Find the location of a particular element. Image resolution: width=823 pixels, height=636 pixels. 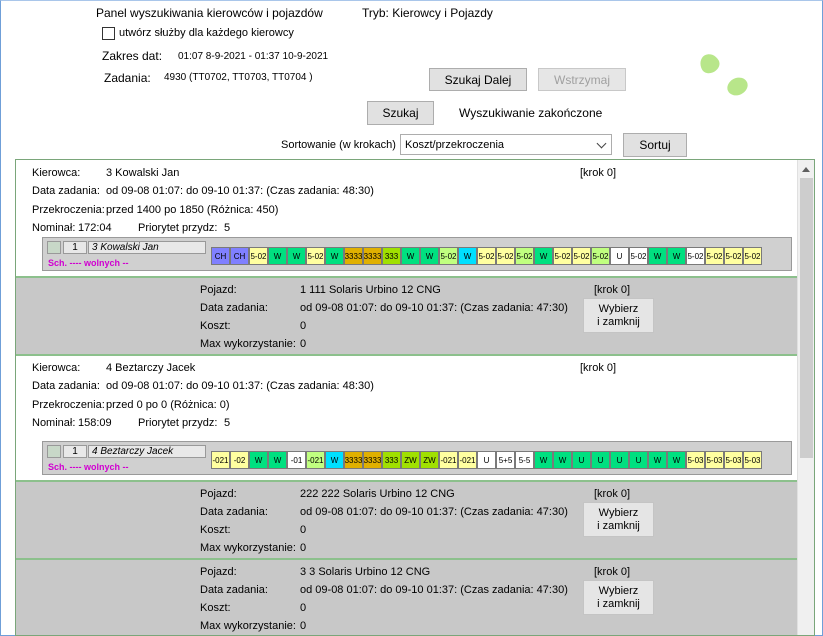

sort-select: Koszt/przekroczenia is located at coordinates (506, 144).